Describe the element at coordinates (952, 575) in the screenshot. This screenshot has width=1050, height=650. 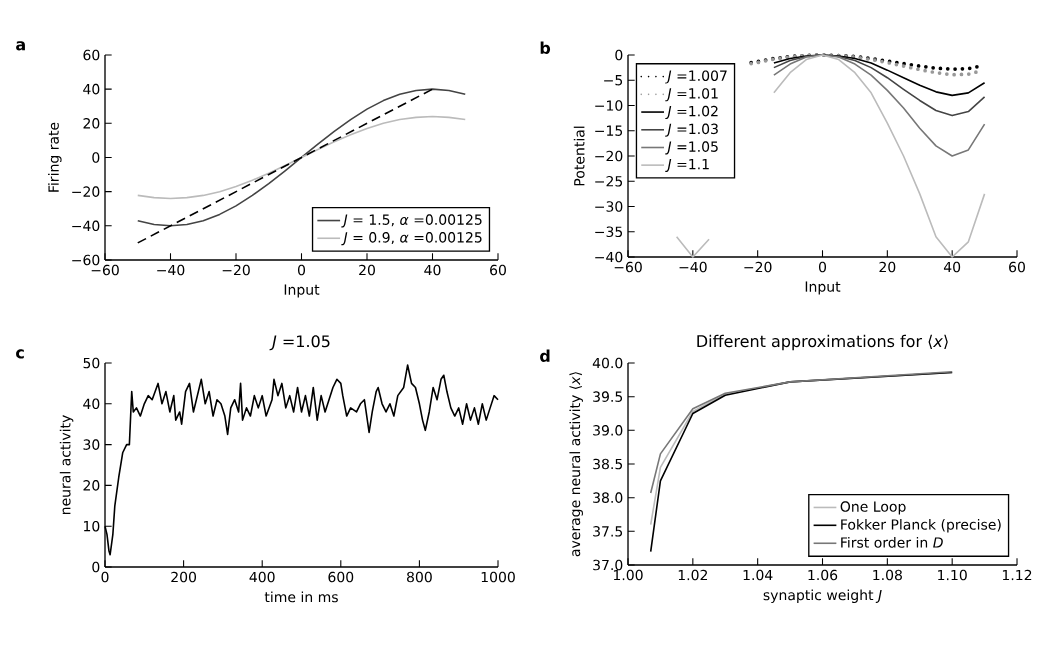
I see `x-tick-label: 1.10` at that location.